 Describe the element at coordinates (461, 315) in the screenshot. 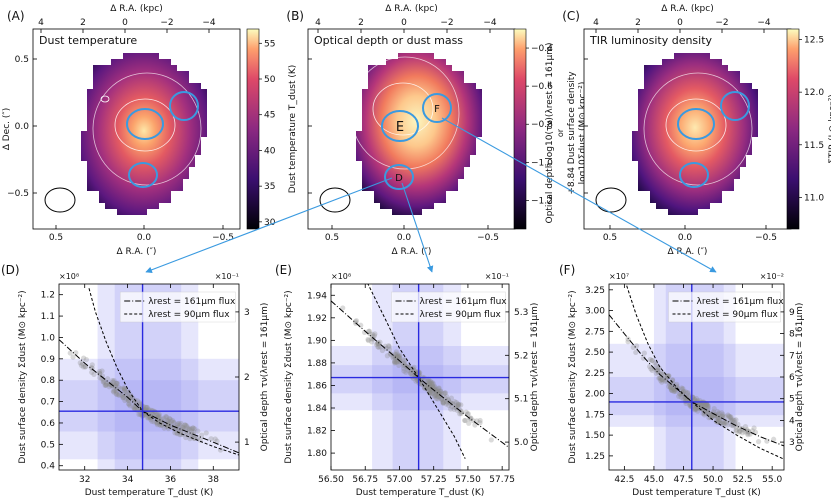

I see `legend-label-90: λrest = 90μm flux` at that location.